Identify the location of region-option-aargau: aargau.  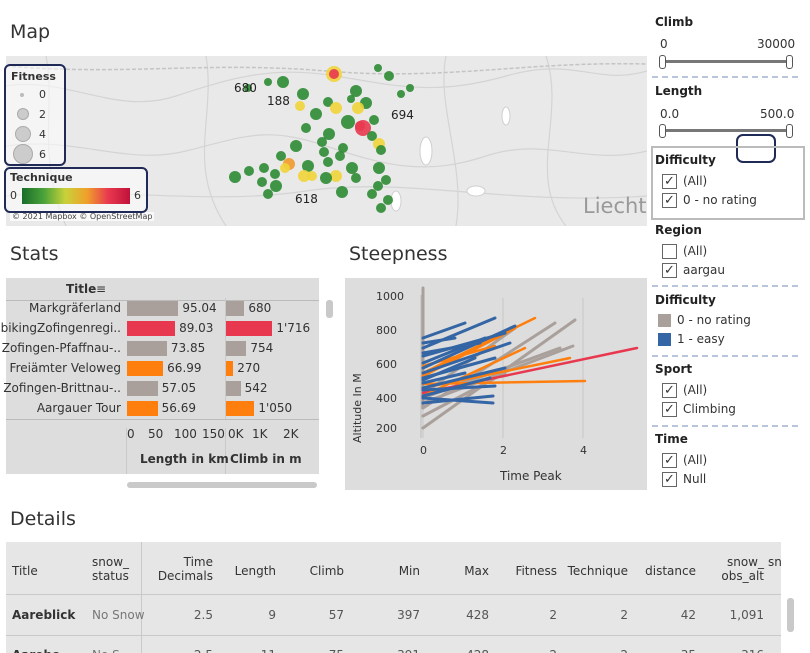
(693, 270).